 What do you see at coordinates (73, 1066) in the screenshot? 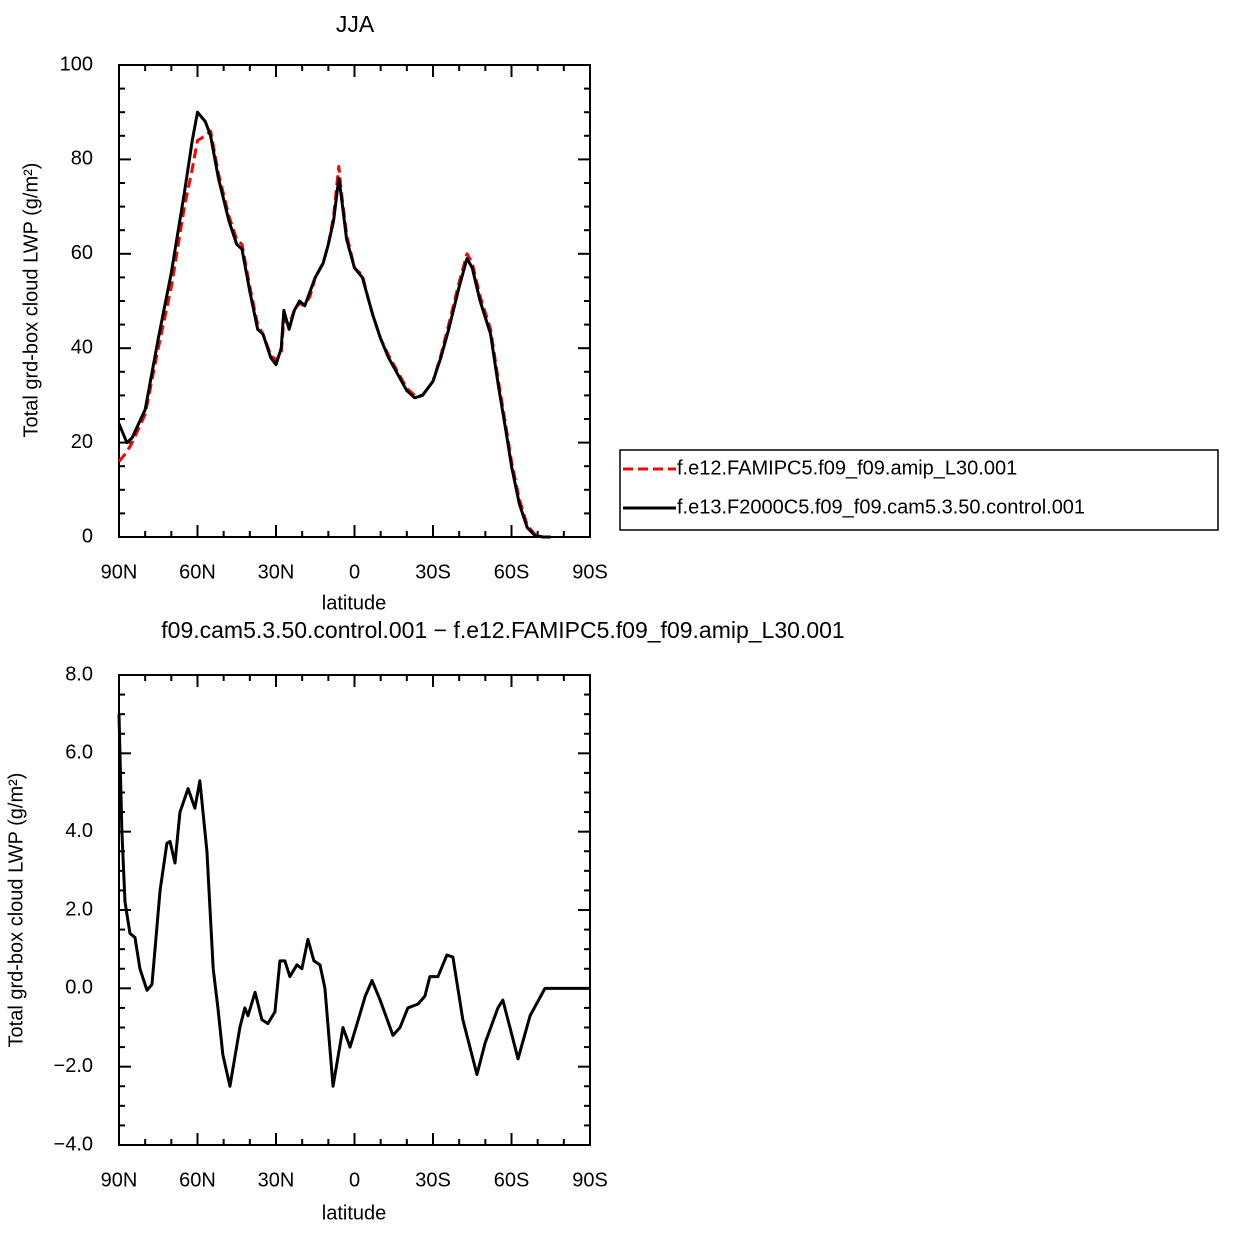
I see `y-tick-label: −2.0` at bounding box center [73, 1066].